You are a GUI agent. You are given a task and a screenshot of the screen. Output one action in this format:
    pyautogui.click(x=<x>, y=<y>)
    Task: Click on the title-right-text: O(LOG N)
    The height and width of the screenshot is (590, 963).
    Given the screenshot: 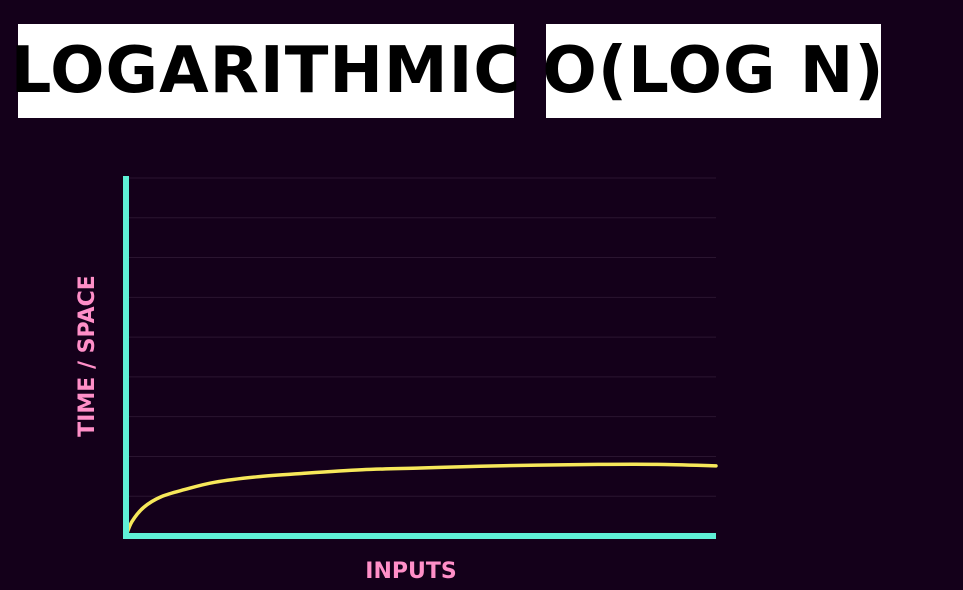 What is the action you would take?
    pyautogui.click(x=713, y=71)
    